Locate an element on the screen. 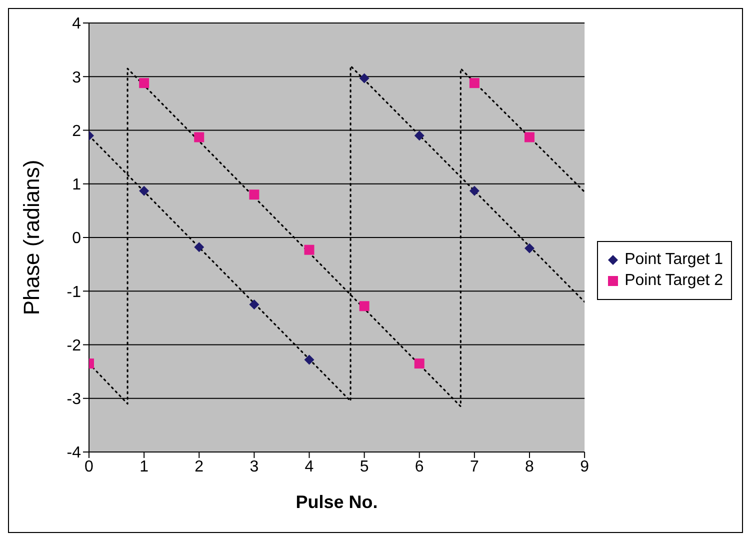 The height and width of the screenshot is (539, 749). x-tick-label: 3 is located at coordinates (254, 467).